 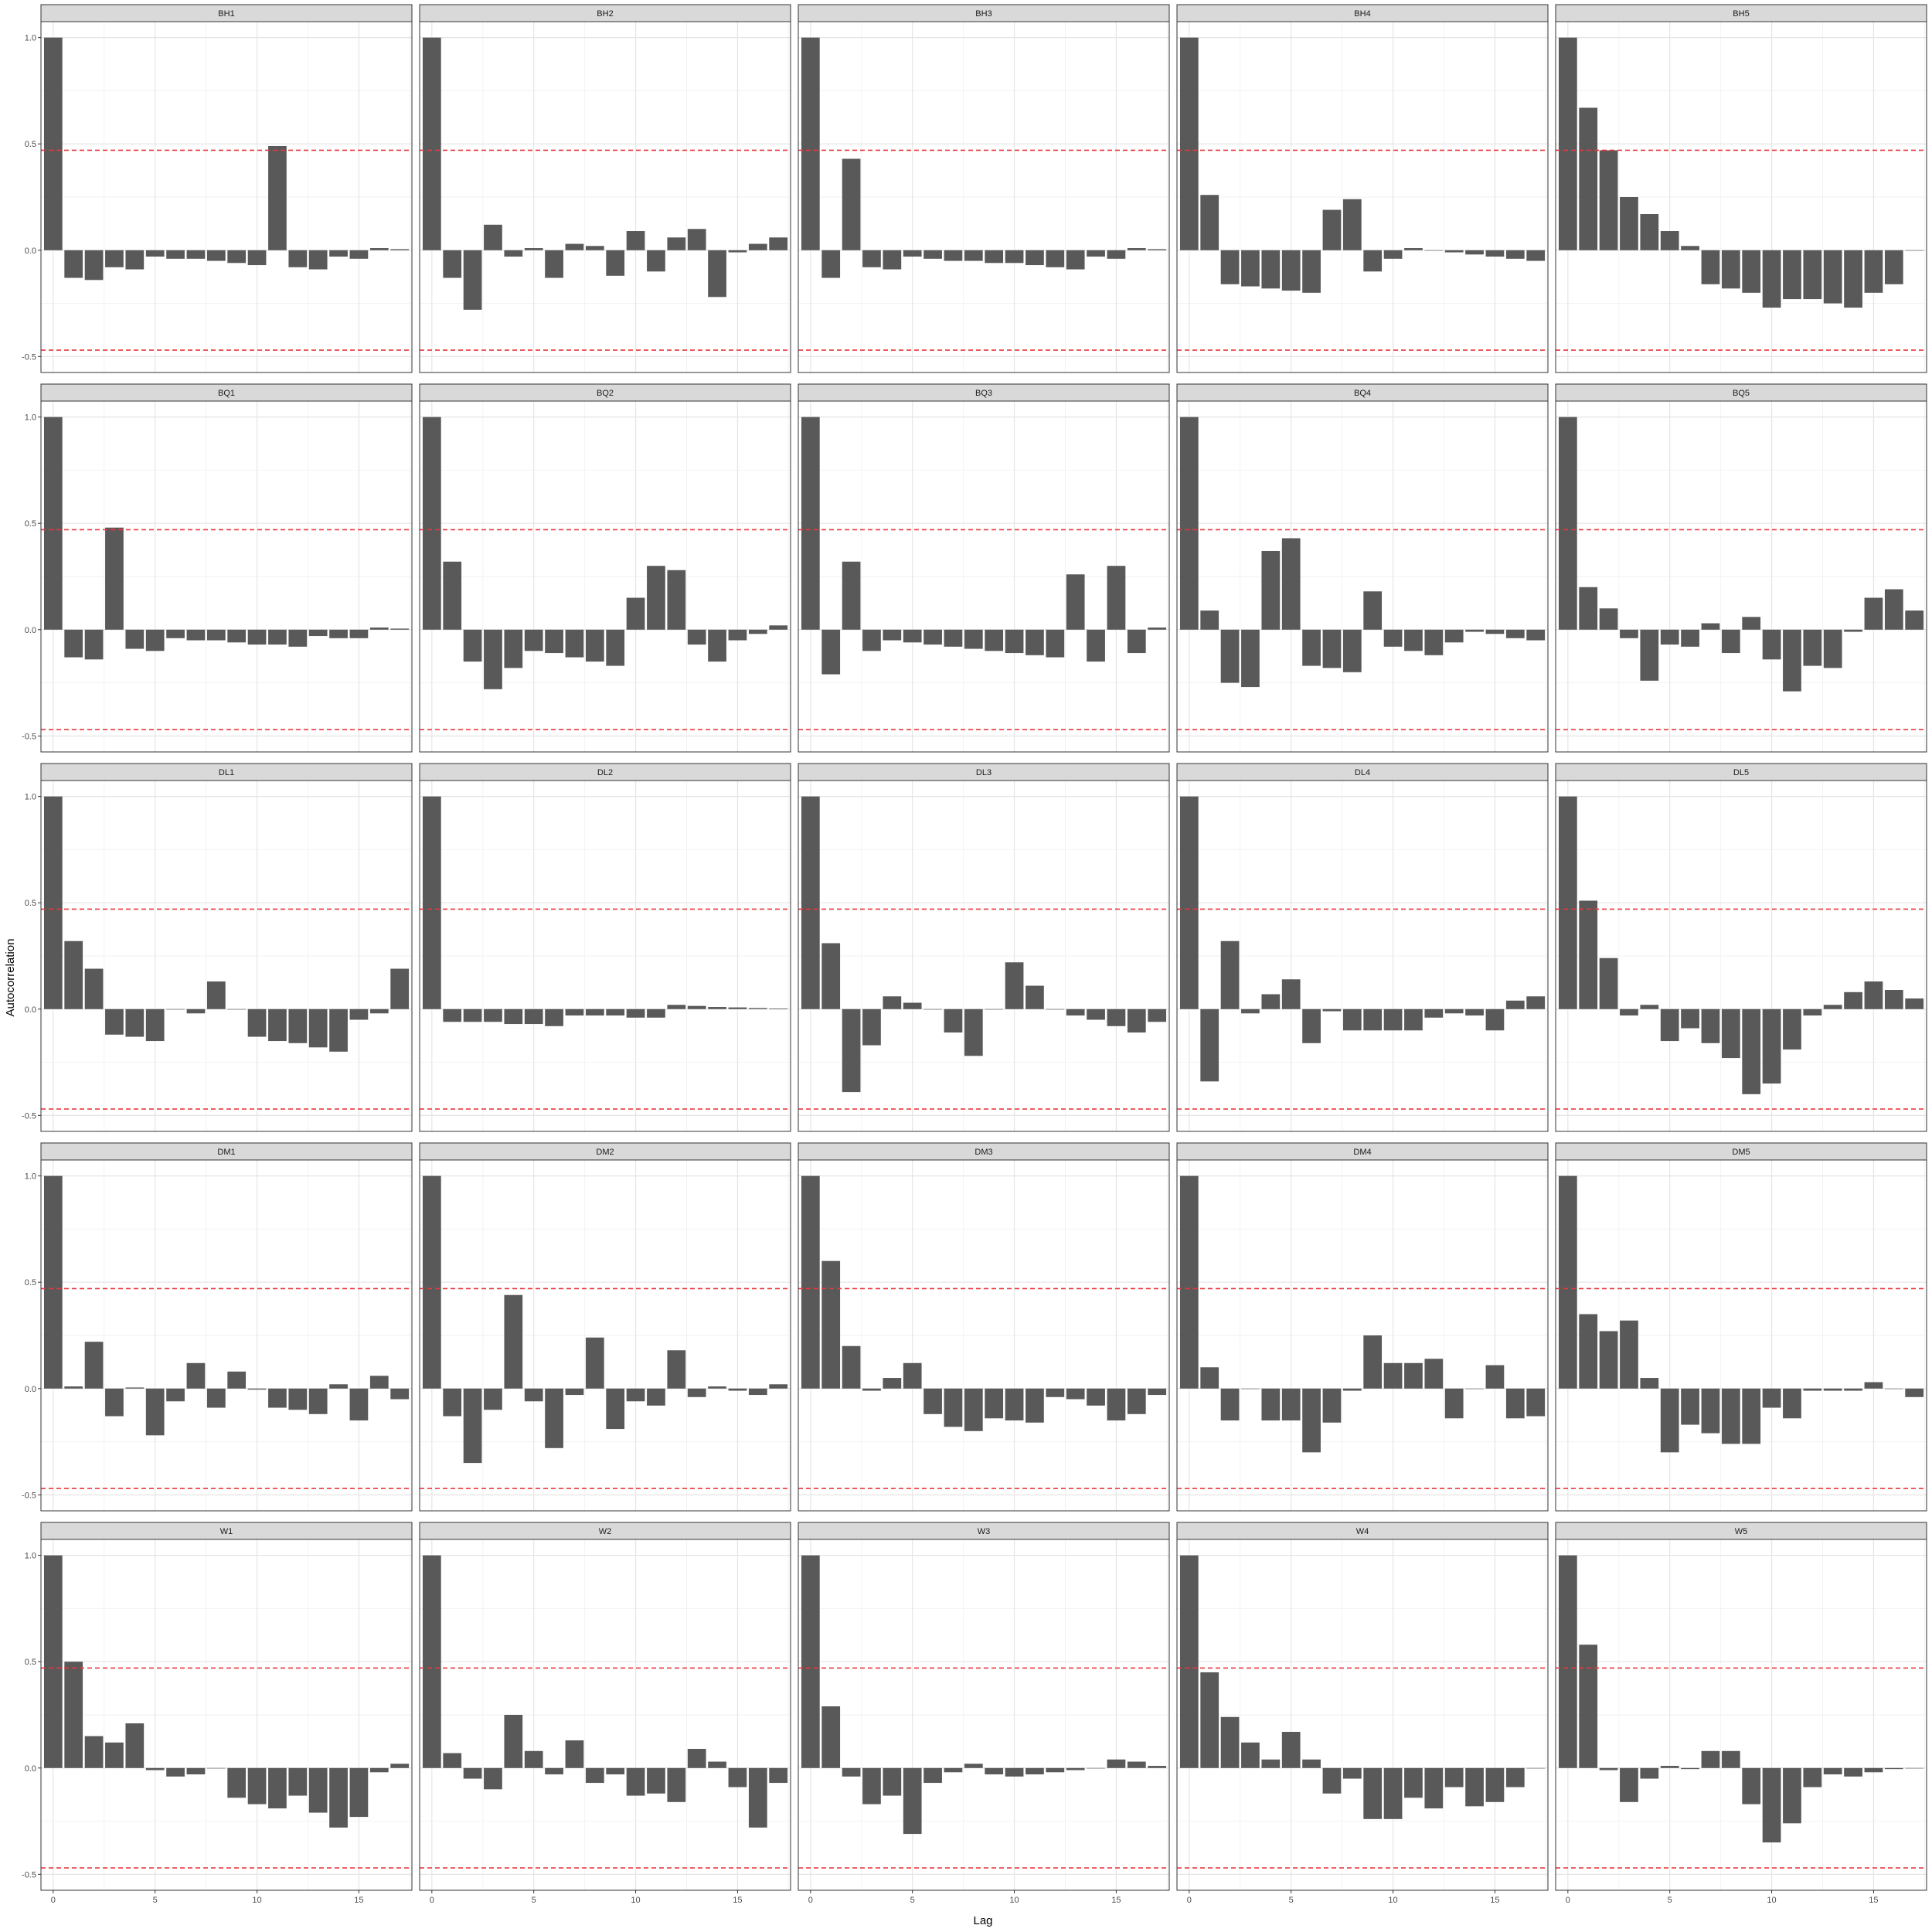 What do you see at coordinates (1741, 948) in the screenshot?
I see `panel-dl5: DL5` at bounding box center [1741, 948].